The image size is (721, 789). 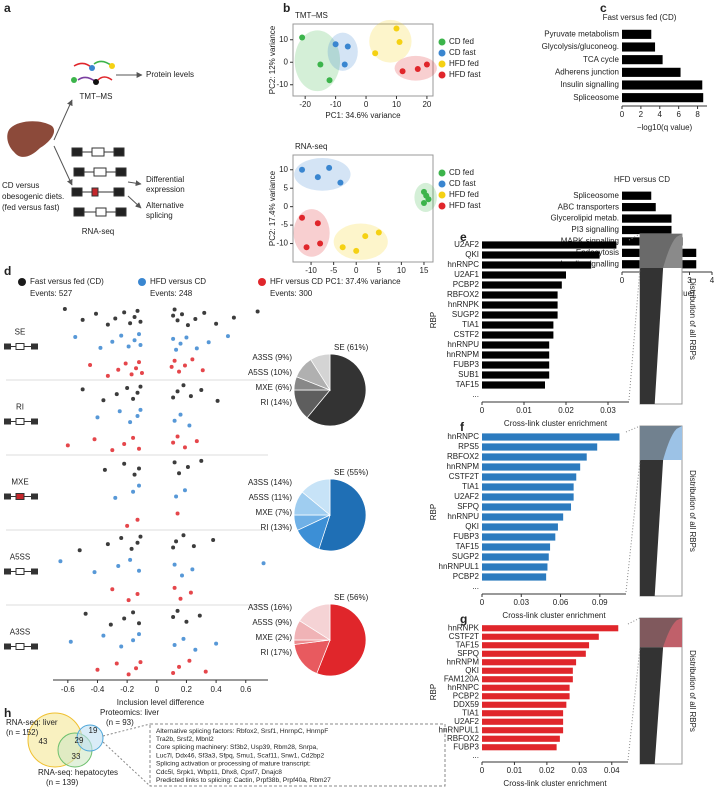 What do you see at coordinates (7, 421) in the screenshot?
I see `event-icon` at bounding box center [7, 421].